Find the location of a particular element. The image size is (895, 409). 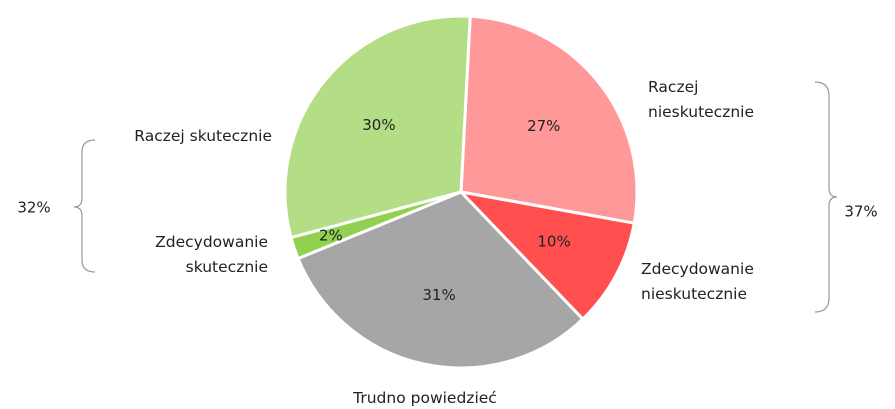

group-label: 32% is located at coordinates (33, 208).